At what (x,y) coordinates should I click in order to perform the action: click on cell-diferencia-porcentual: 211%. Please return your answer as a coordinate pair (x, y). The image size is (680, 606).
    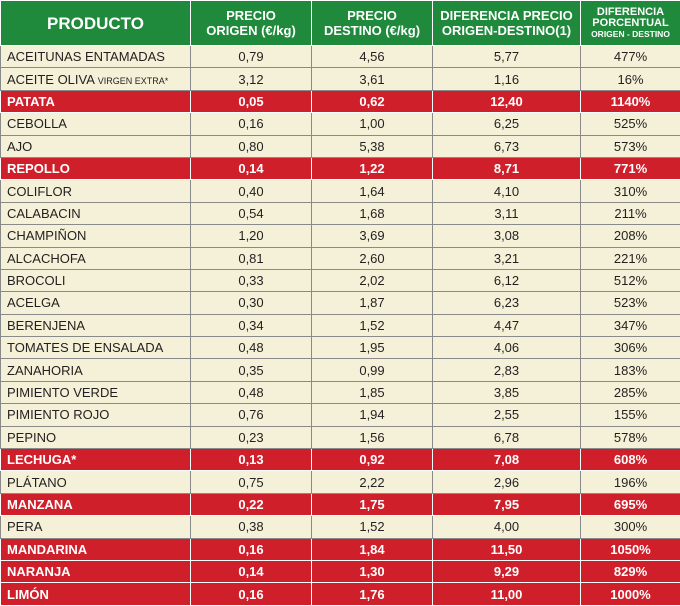
    Looking at the image, I should click on (630, 213).